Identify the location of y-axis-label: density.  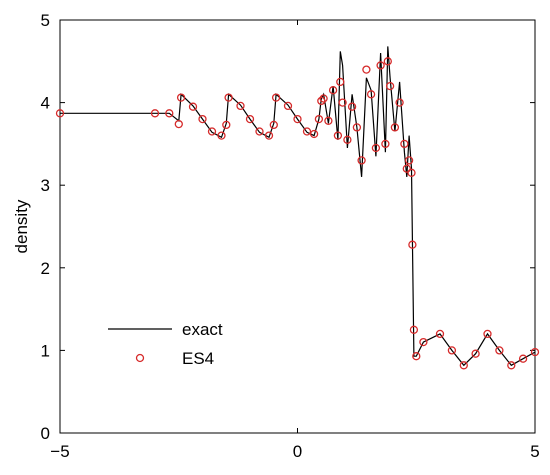
(21, 226).